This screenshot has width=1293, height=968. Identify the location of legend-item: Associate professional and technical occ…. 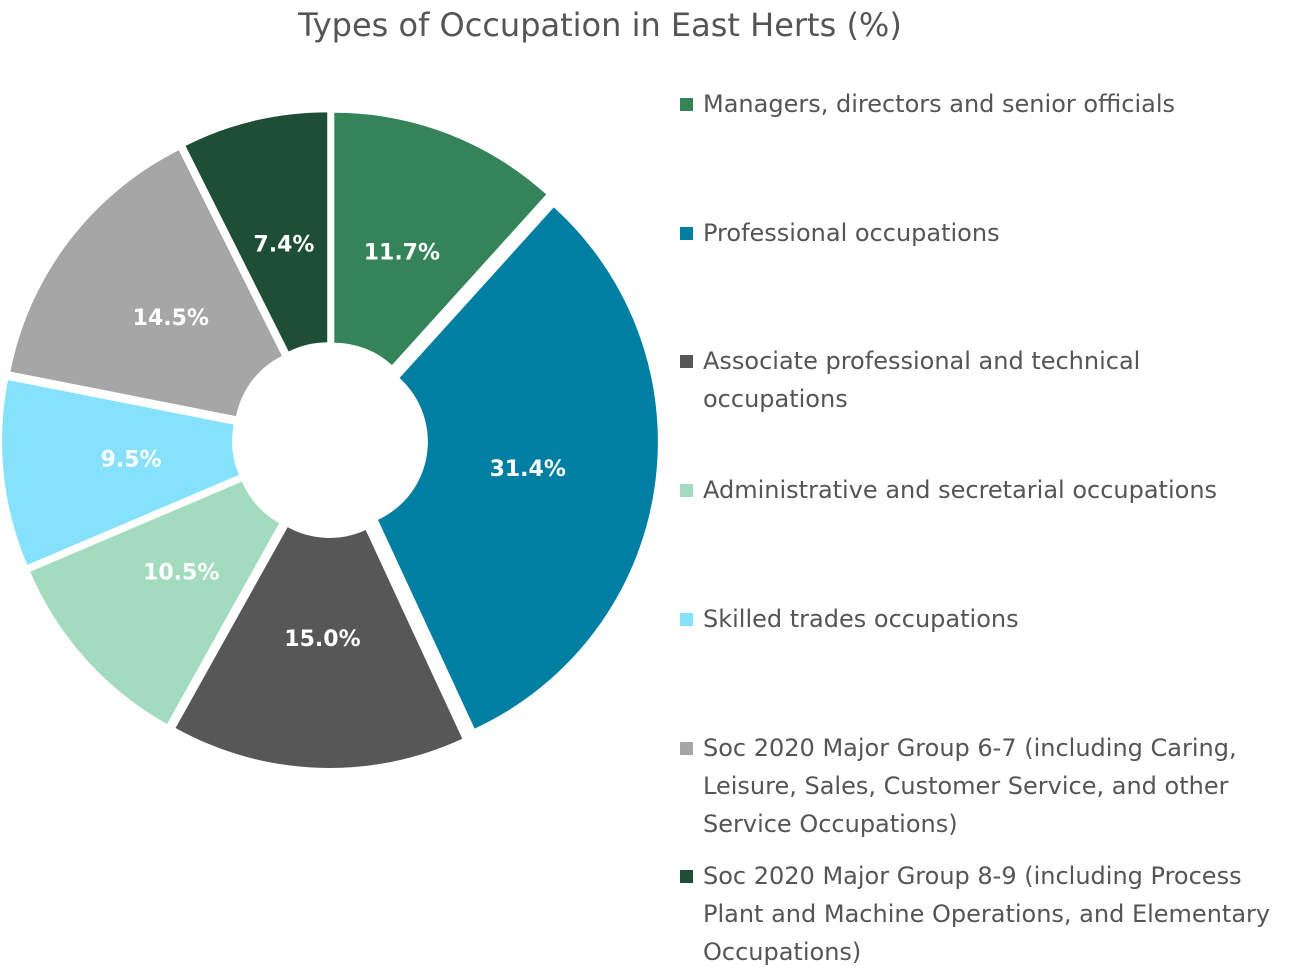
(980, 380).